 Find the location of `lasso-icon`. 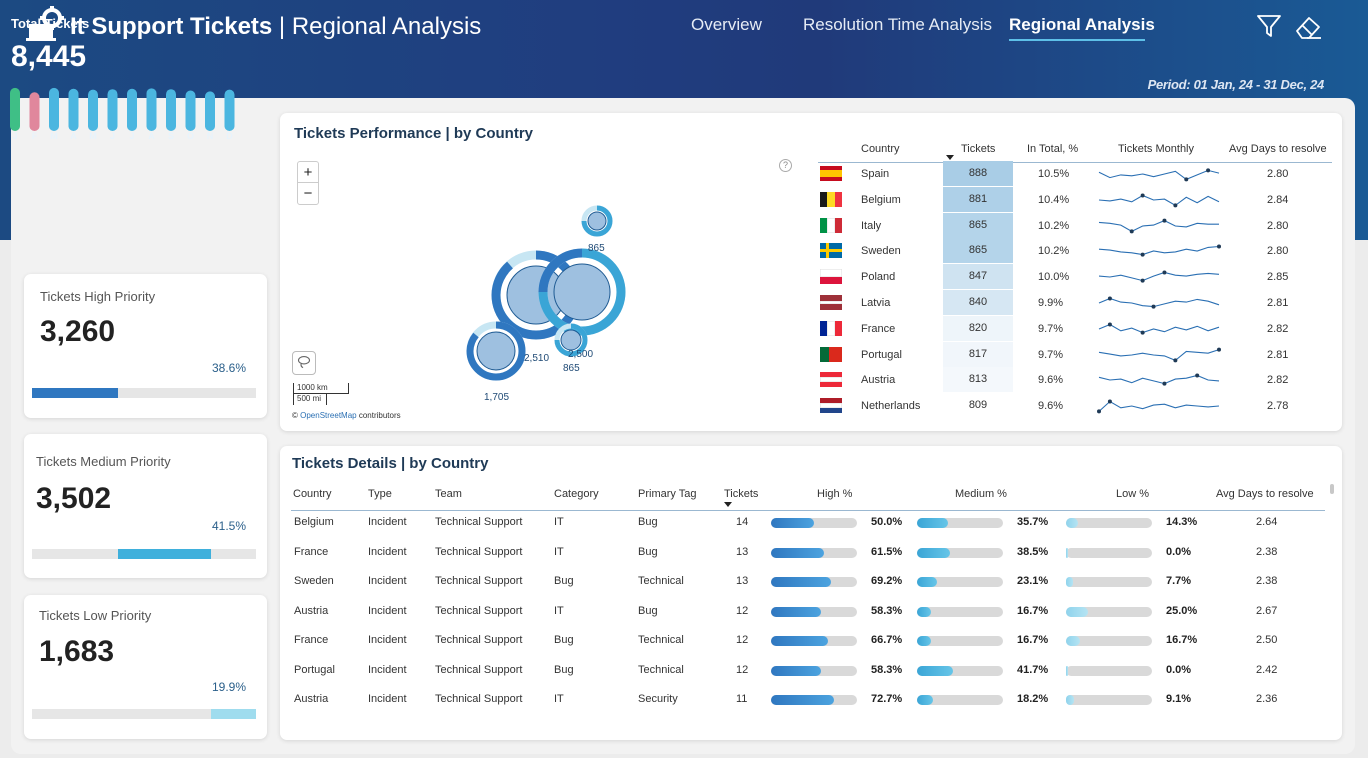

lasso-icon is located at coordinates (304, 363).